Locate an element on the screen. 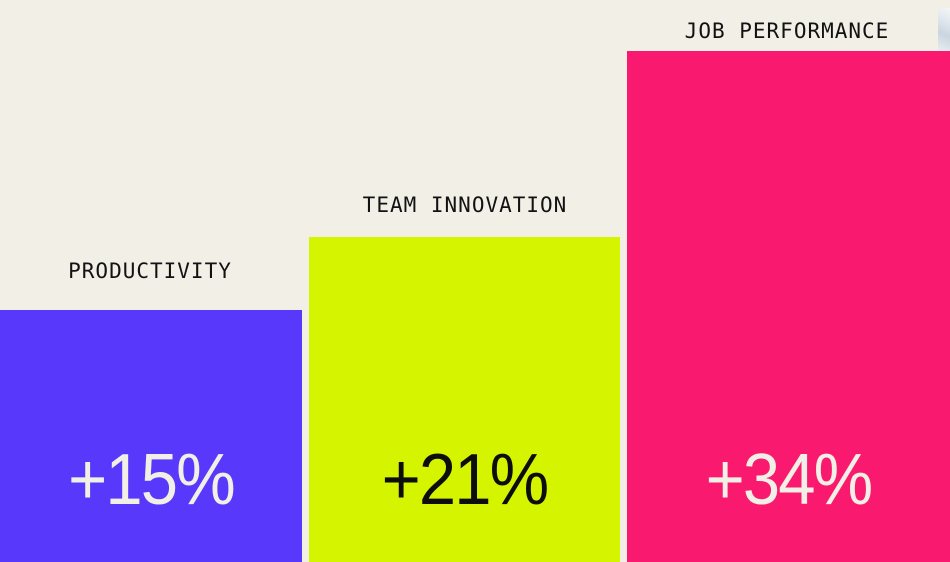 The width and height of the screenshot is (950, 562). category-label-team-innovation: TEAM INNOVATION is located at coordinates (465, 205).